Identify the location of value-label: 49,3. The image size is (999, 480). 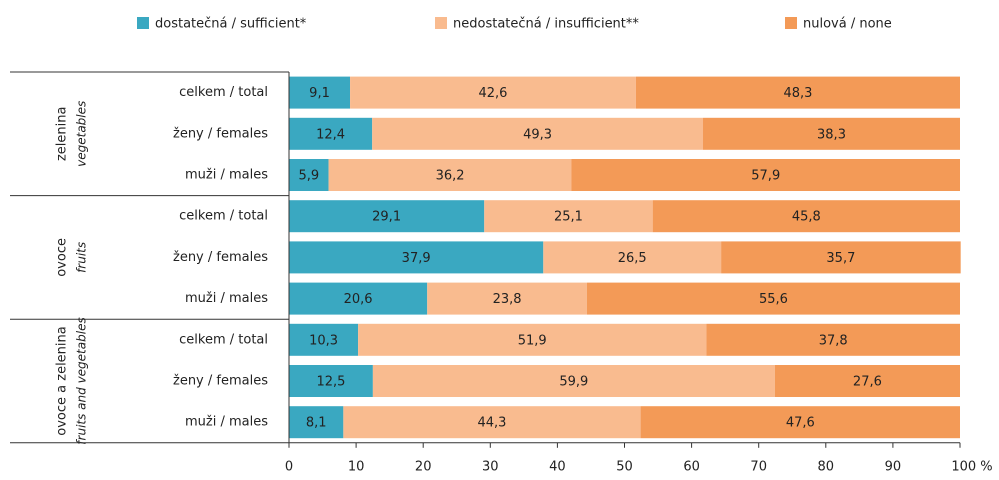
(537, 134).